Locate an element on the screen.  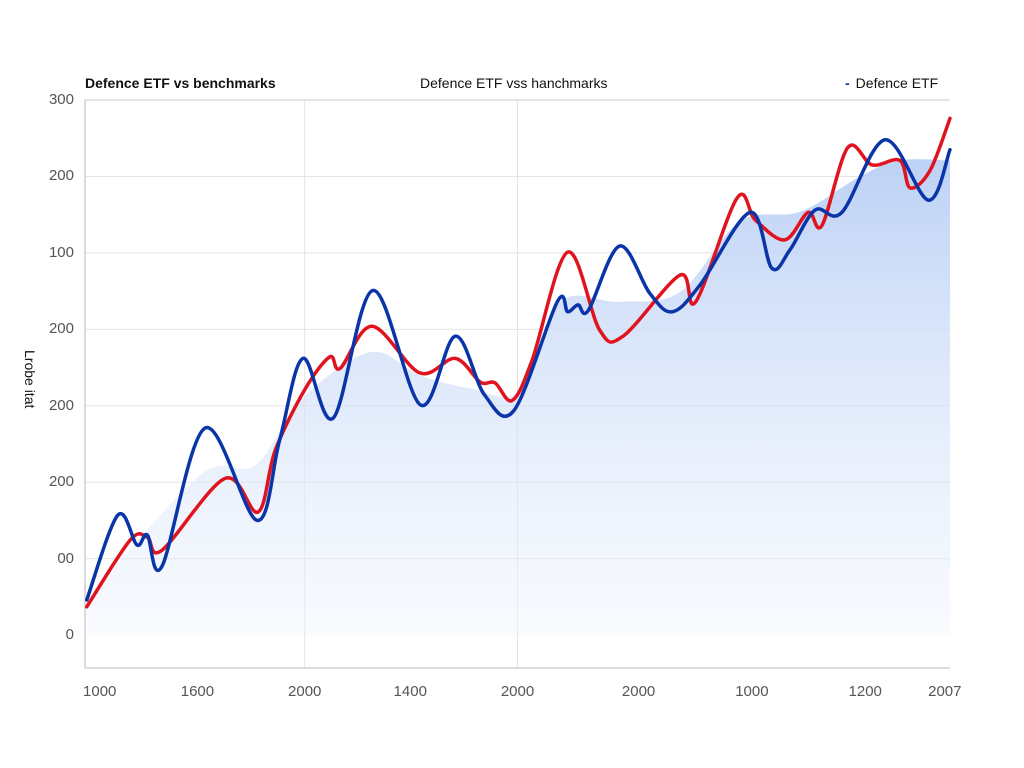
y-tick-label: 300 is located at coordinates (61, 99).